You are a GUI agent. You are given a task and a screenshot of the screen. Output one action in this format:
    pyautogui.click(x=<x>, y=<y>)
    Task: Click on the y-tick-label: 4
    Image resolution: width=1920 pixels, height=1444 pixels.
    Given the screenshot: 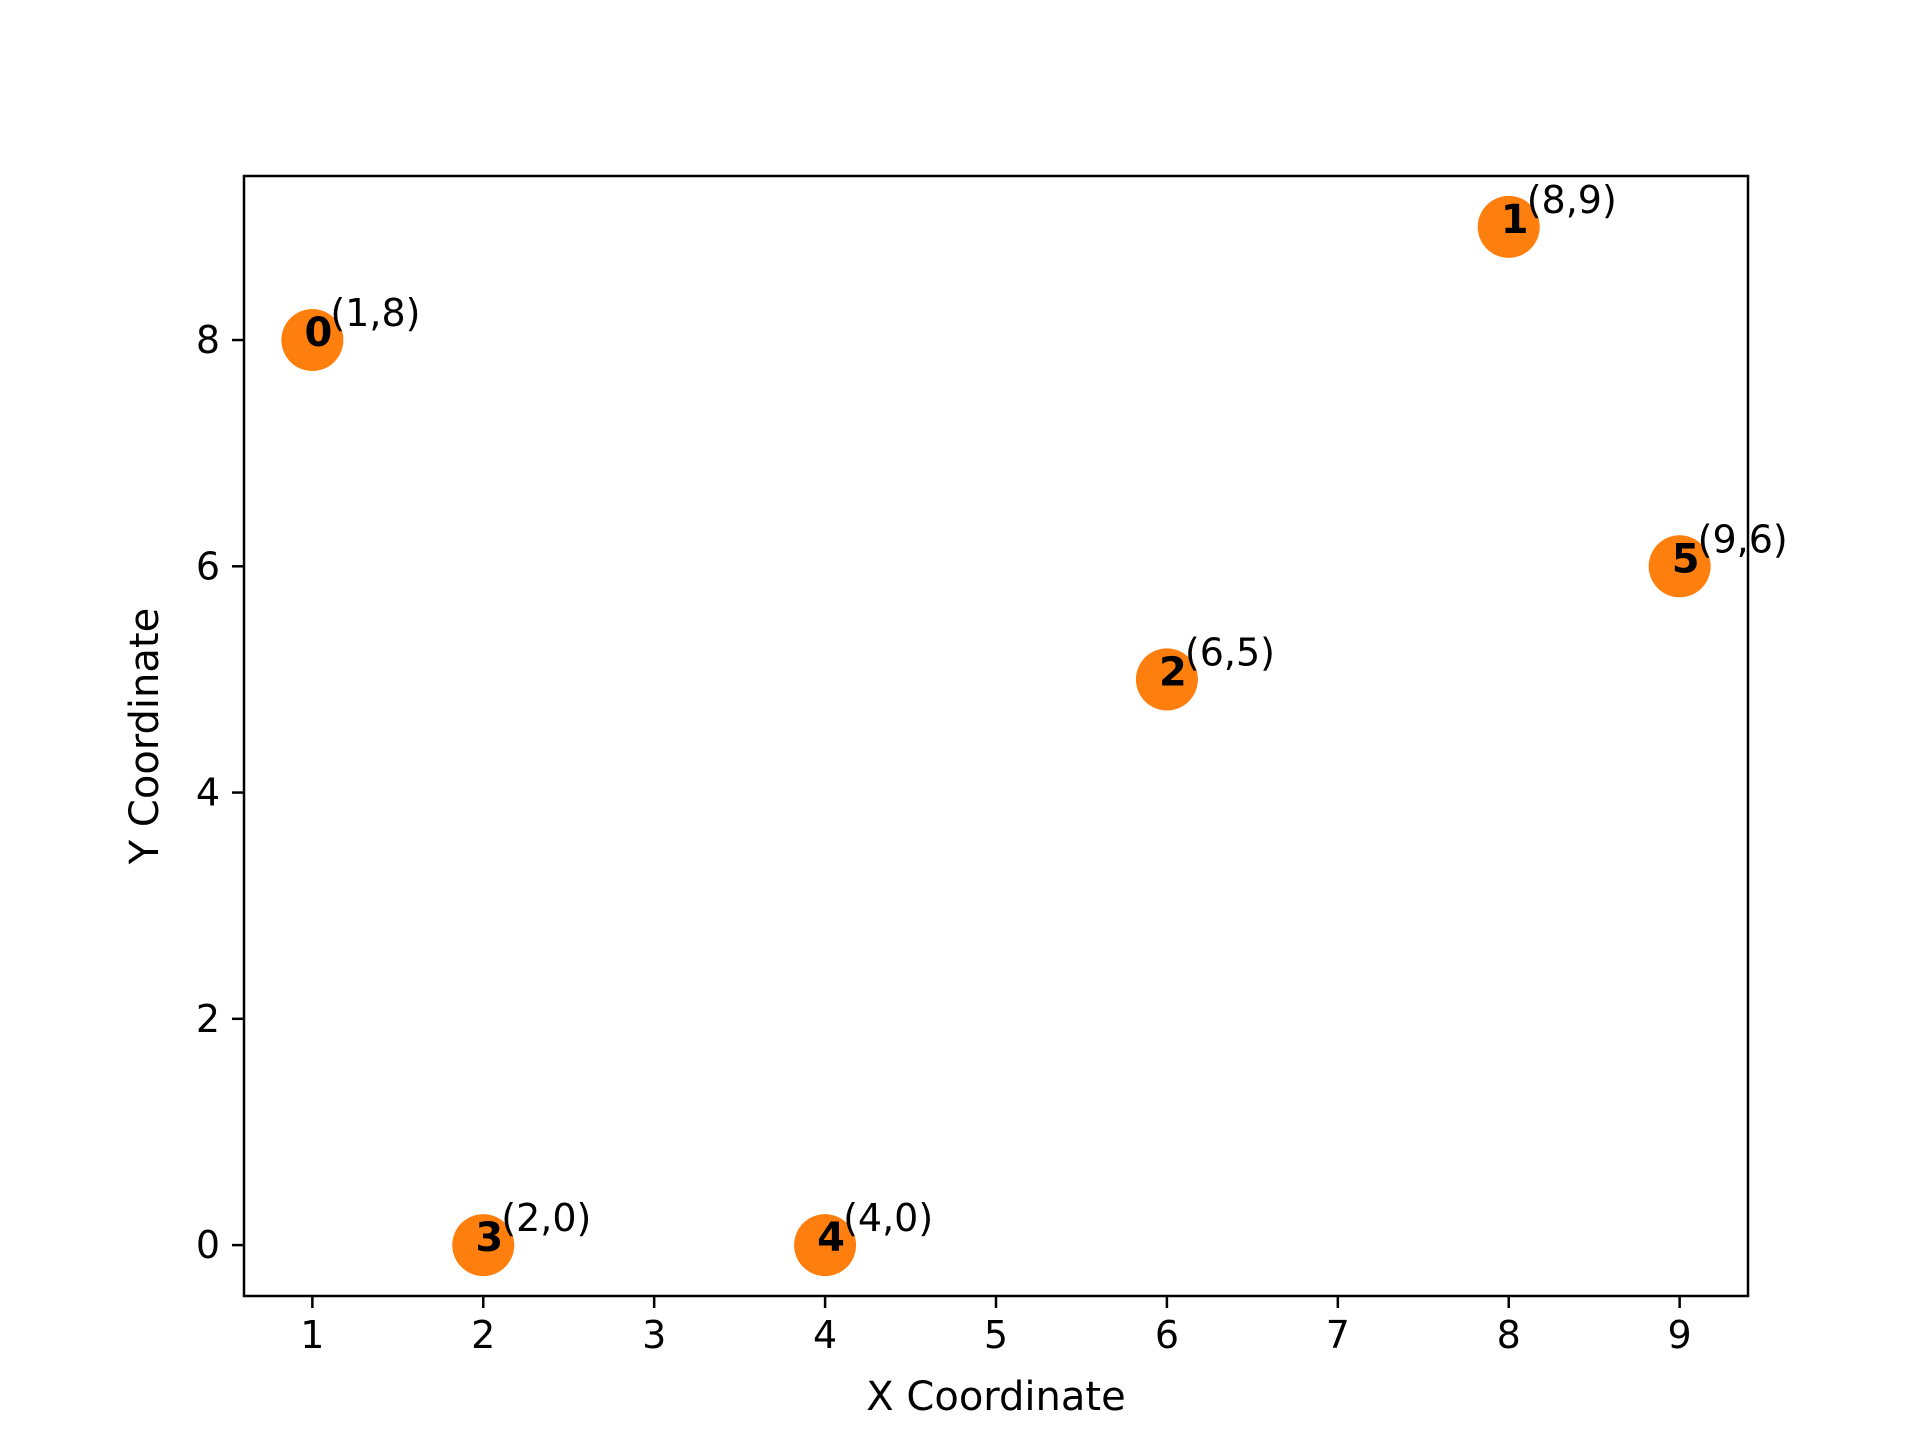 What is the action you would take?
    pyautogui.click(x=208, y=793)
    